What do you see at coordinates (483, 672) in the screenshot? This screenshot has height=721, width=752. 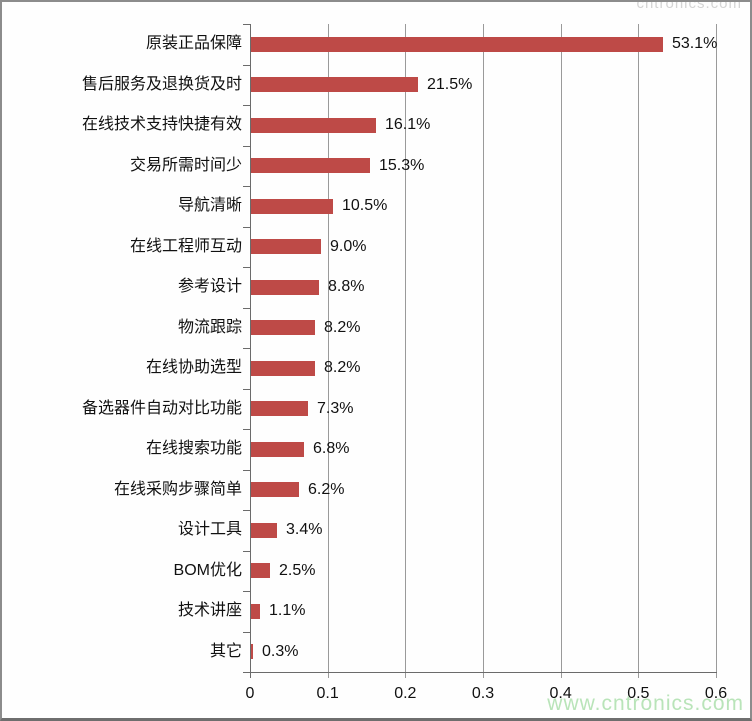 I see `x-axis-line` at bounding box center [483, 672].